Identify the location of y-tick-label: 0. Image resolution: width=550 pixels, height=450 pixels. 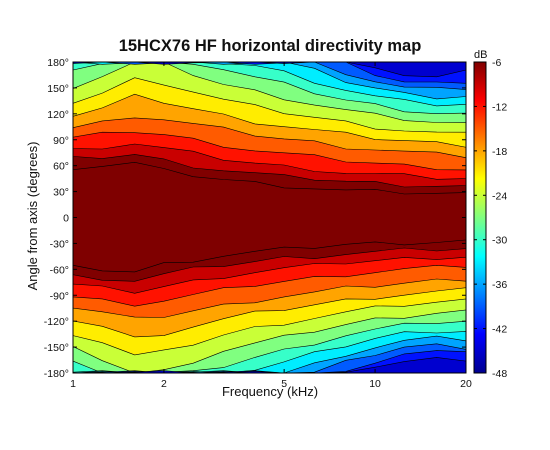
(66, 219).